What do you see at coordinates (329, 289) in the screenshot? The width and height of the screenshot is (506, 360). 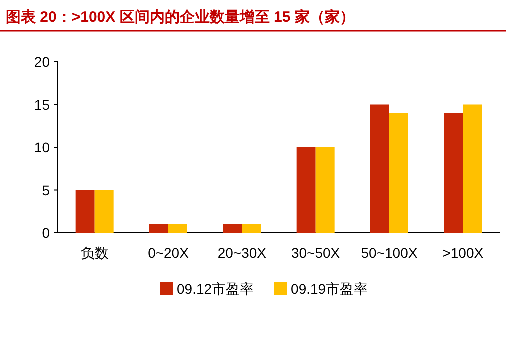 I see `legend-label: 09.19市盈率` at bounding box center [329, 289].